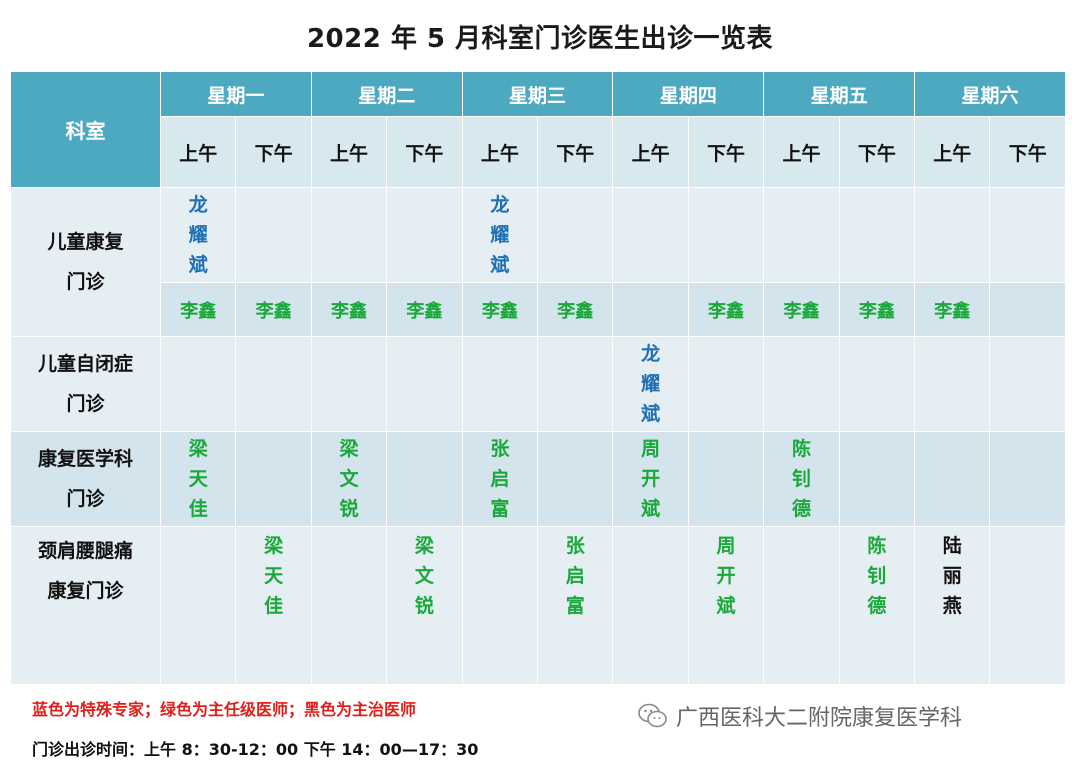 The height and width of the screenshot is (764, 1080). Describe the element at coordinates (85, 129) in the screenshot. I see `dept-column-header: 科室` at that location.